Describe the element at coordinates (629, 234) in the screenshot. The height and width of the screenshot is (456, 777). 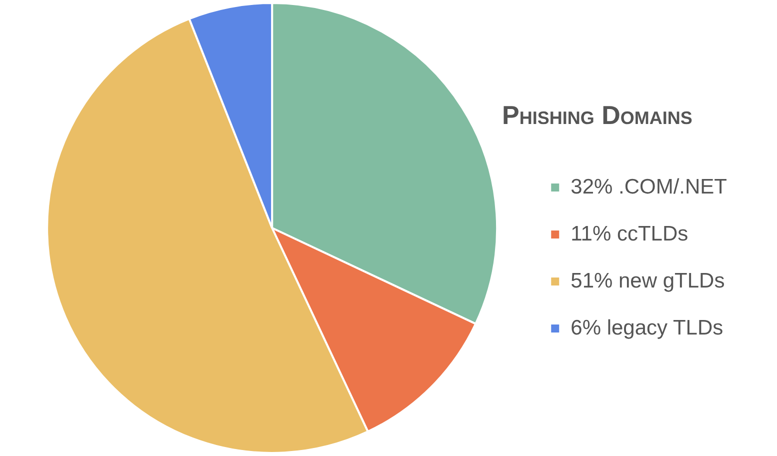
I see `legend-label: 11% ccTLDs` at that location.